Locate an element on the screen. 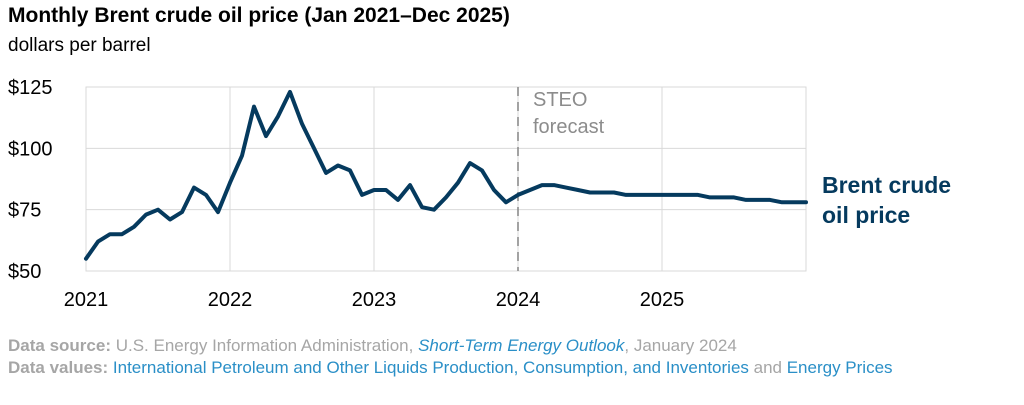 The image size is (1024, 405). forecast-label: forecast is located at coordinates (569, 127).